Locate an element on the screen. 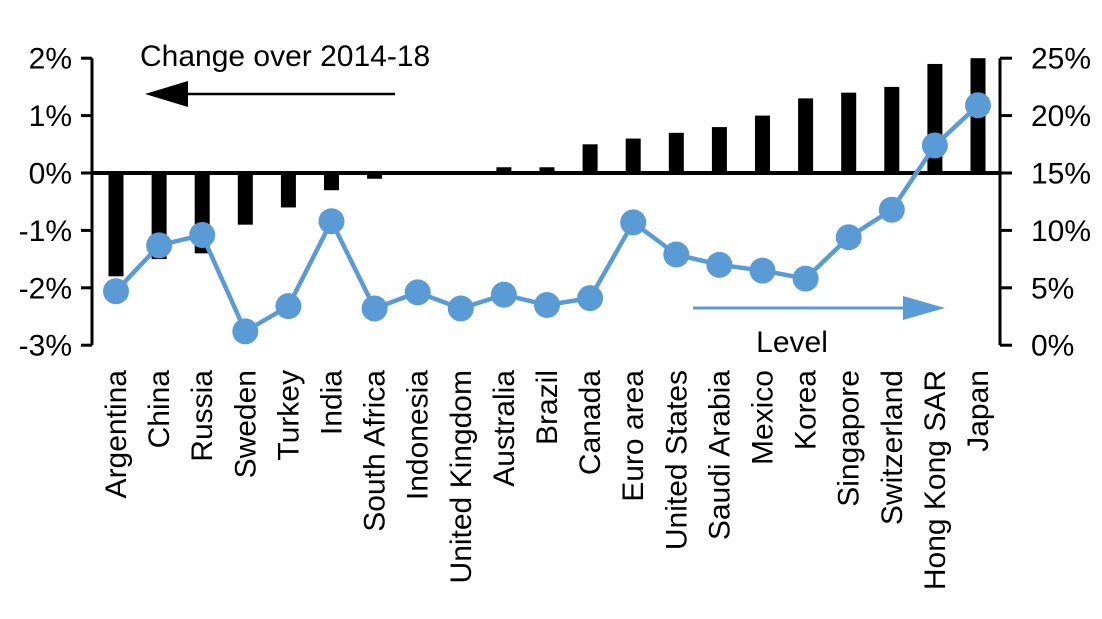  left-axis-tick-label: 2% is located at coordinates (50, 59).